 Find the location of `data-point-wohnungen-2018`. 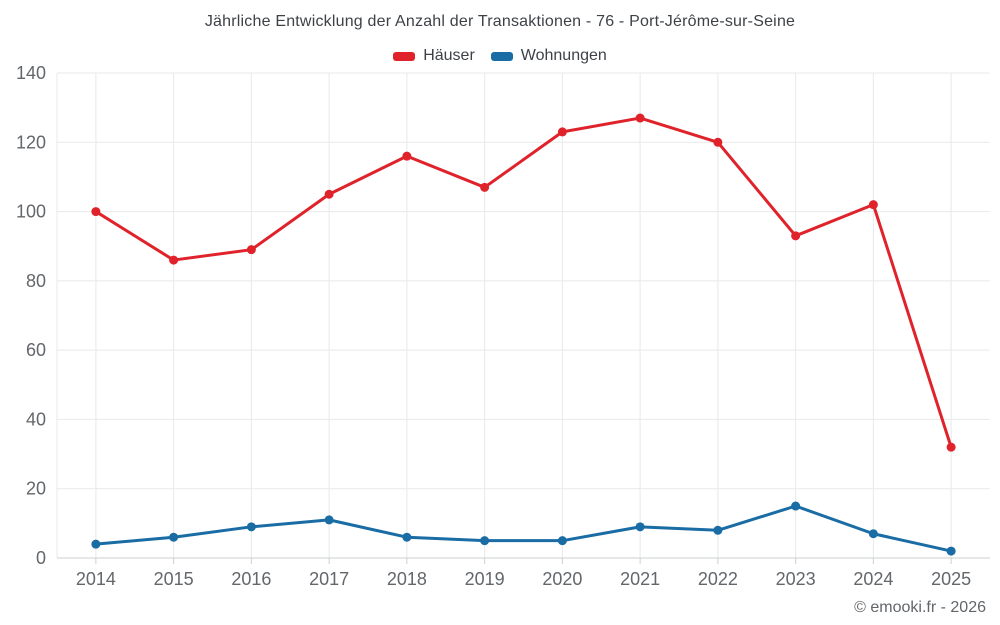

data-point-wohnungen-2018 is located at coordinates (407, 537).